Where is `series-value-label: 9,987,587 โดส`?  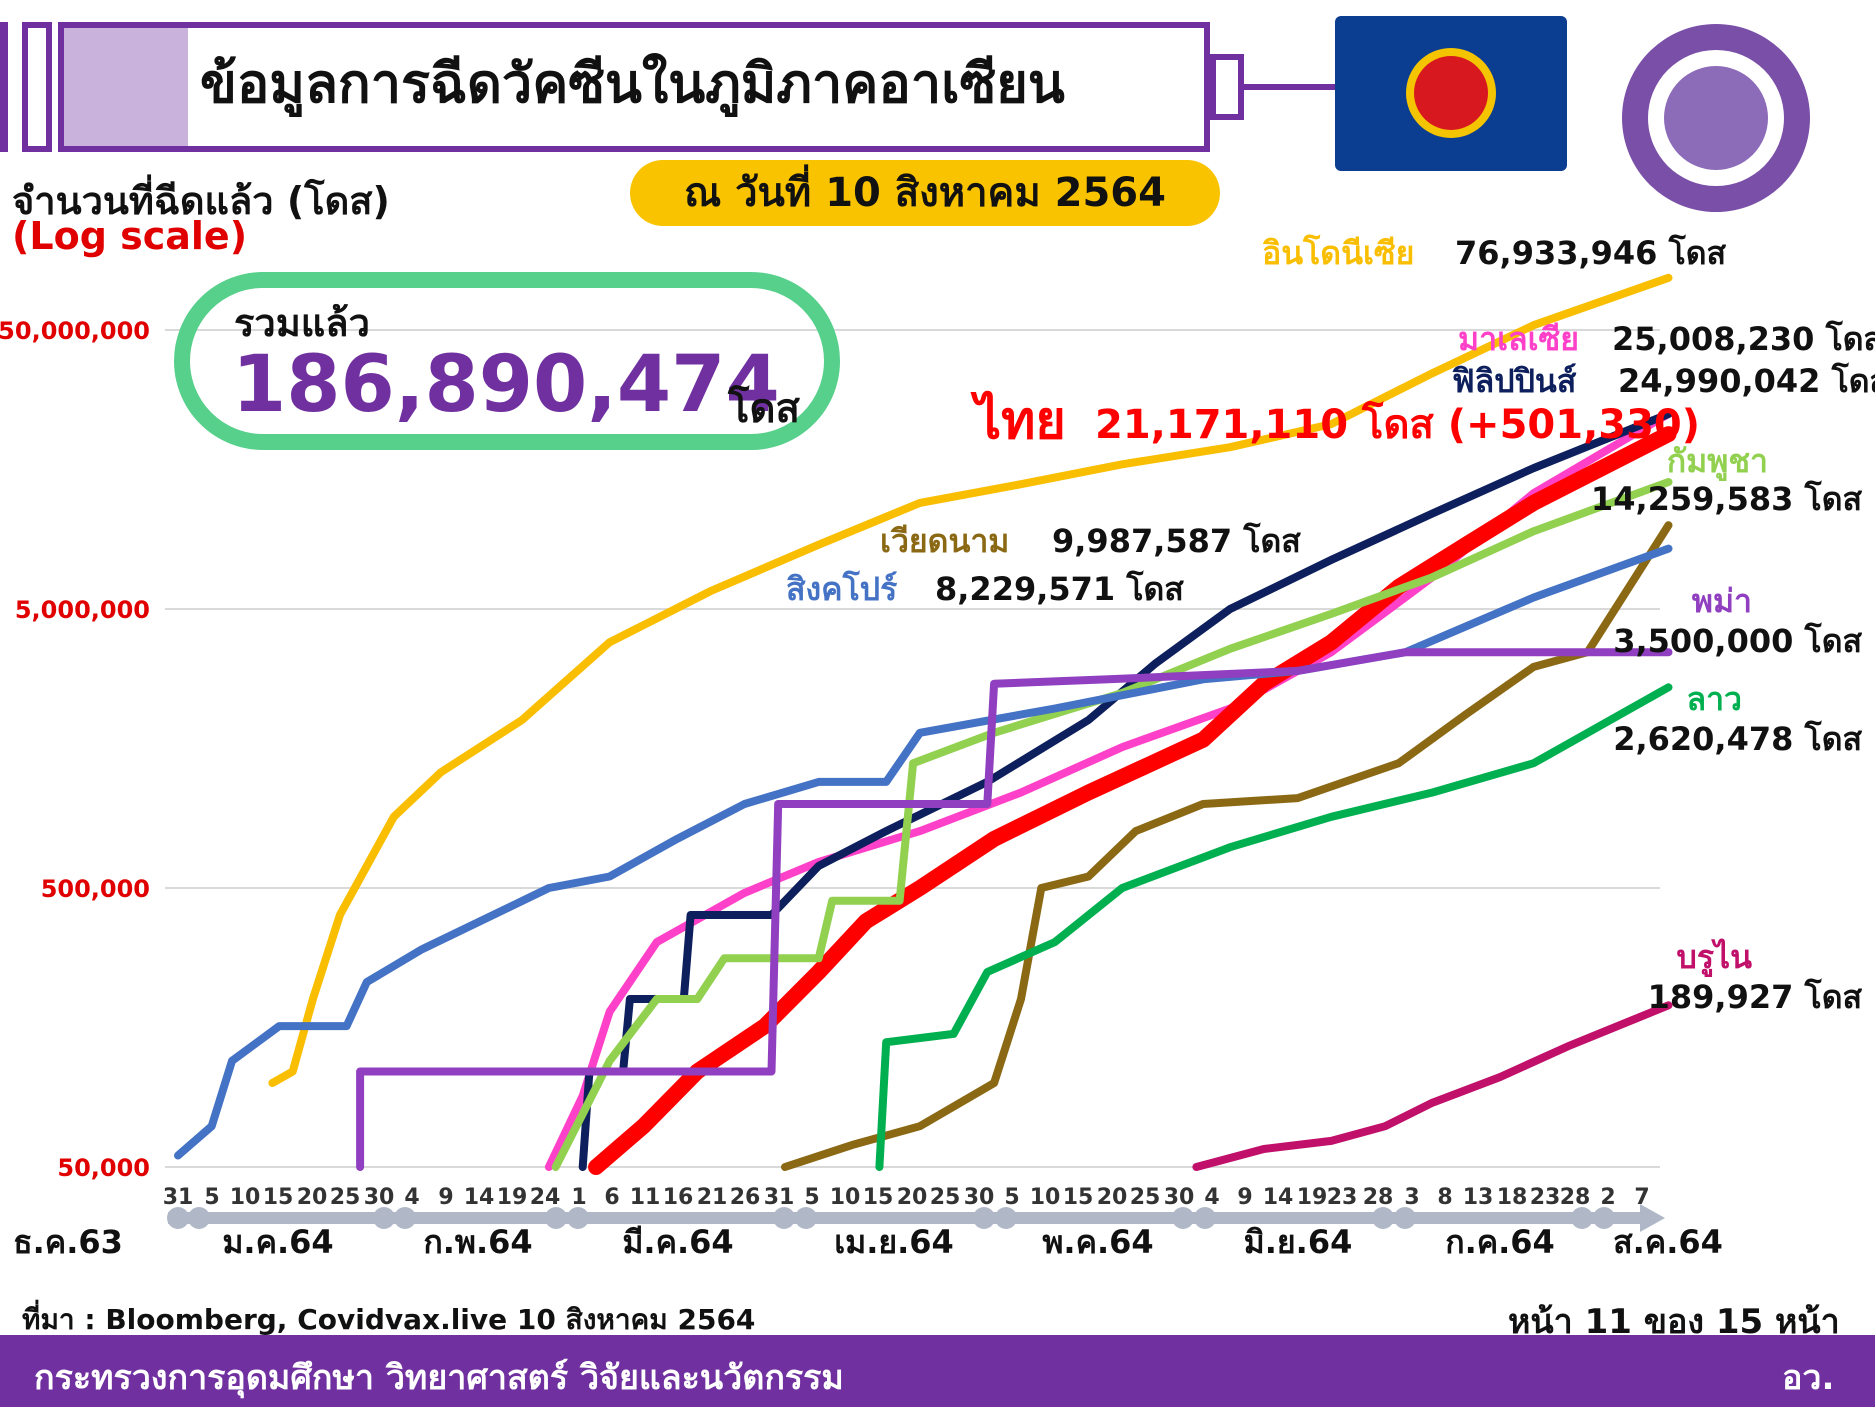
series-value-label: 9,987,587 โดส is located at coordinates (1176, 541).